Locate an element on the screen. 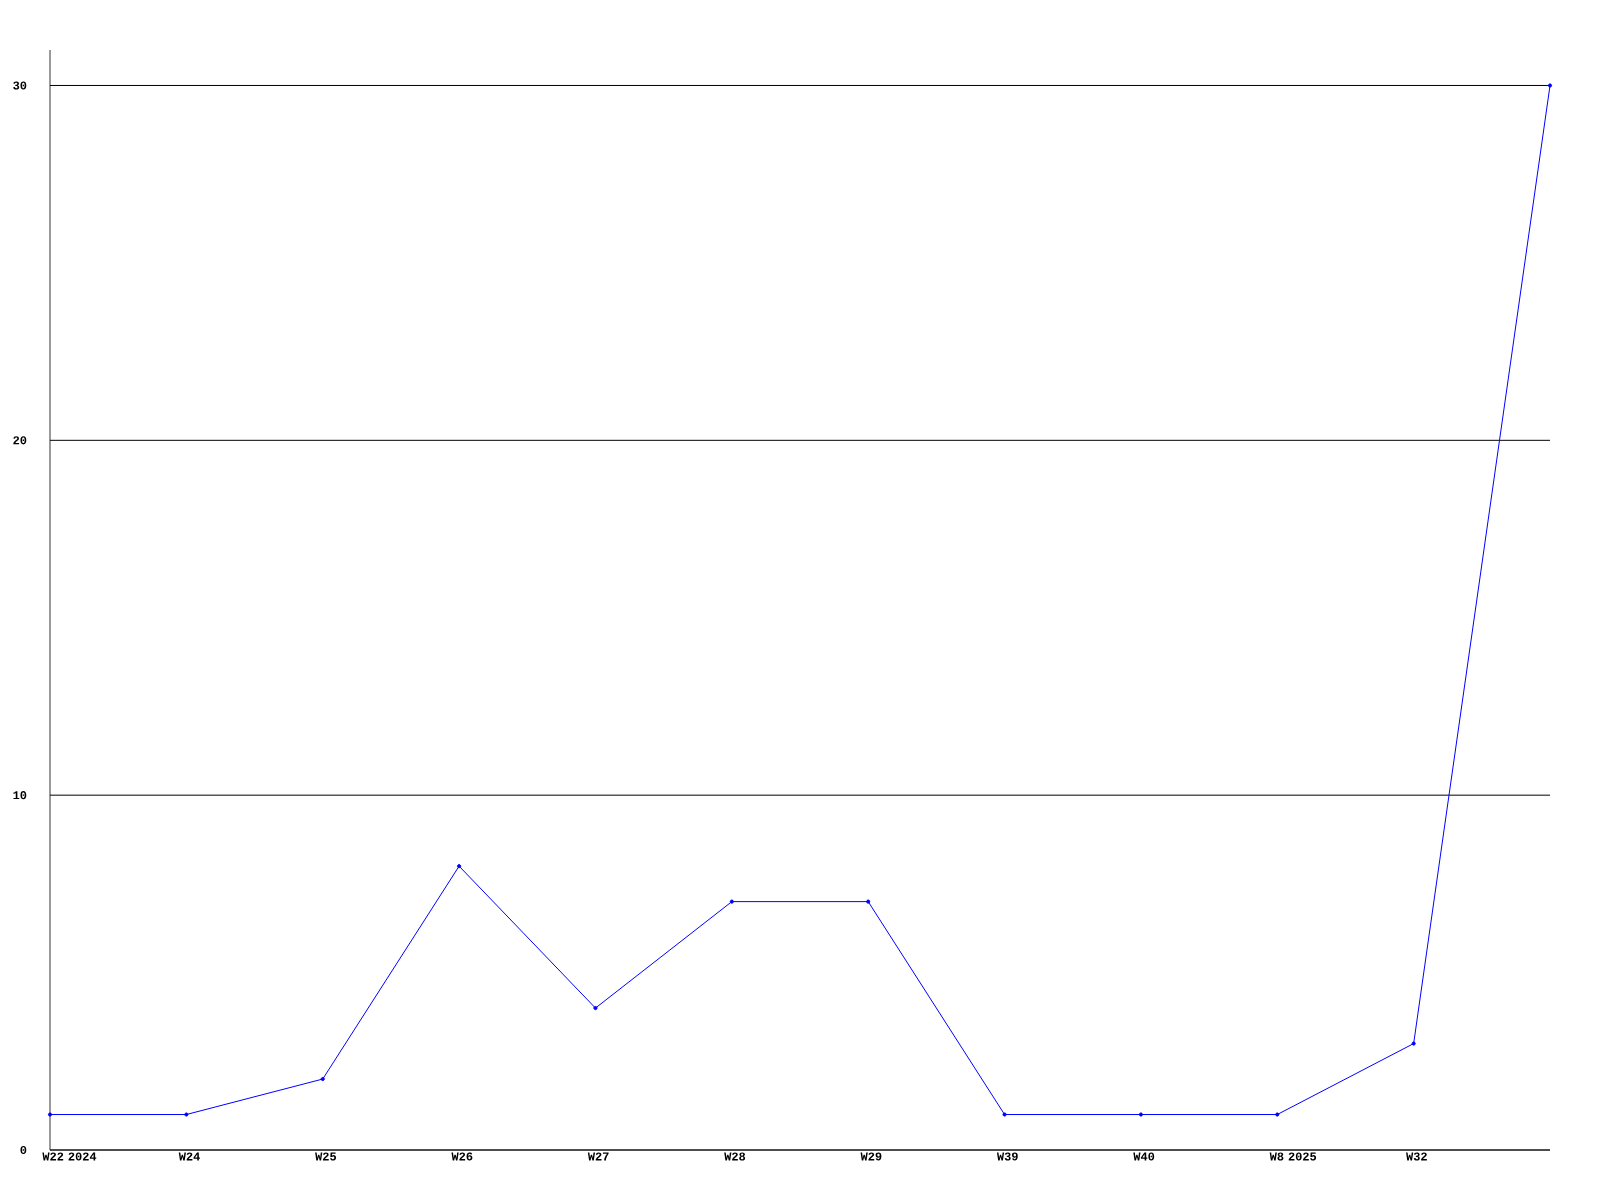  y-tick-label: 10 is located at coordinates (20, 795).